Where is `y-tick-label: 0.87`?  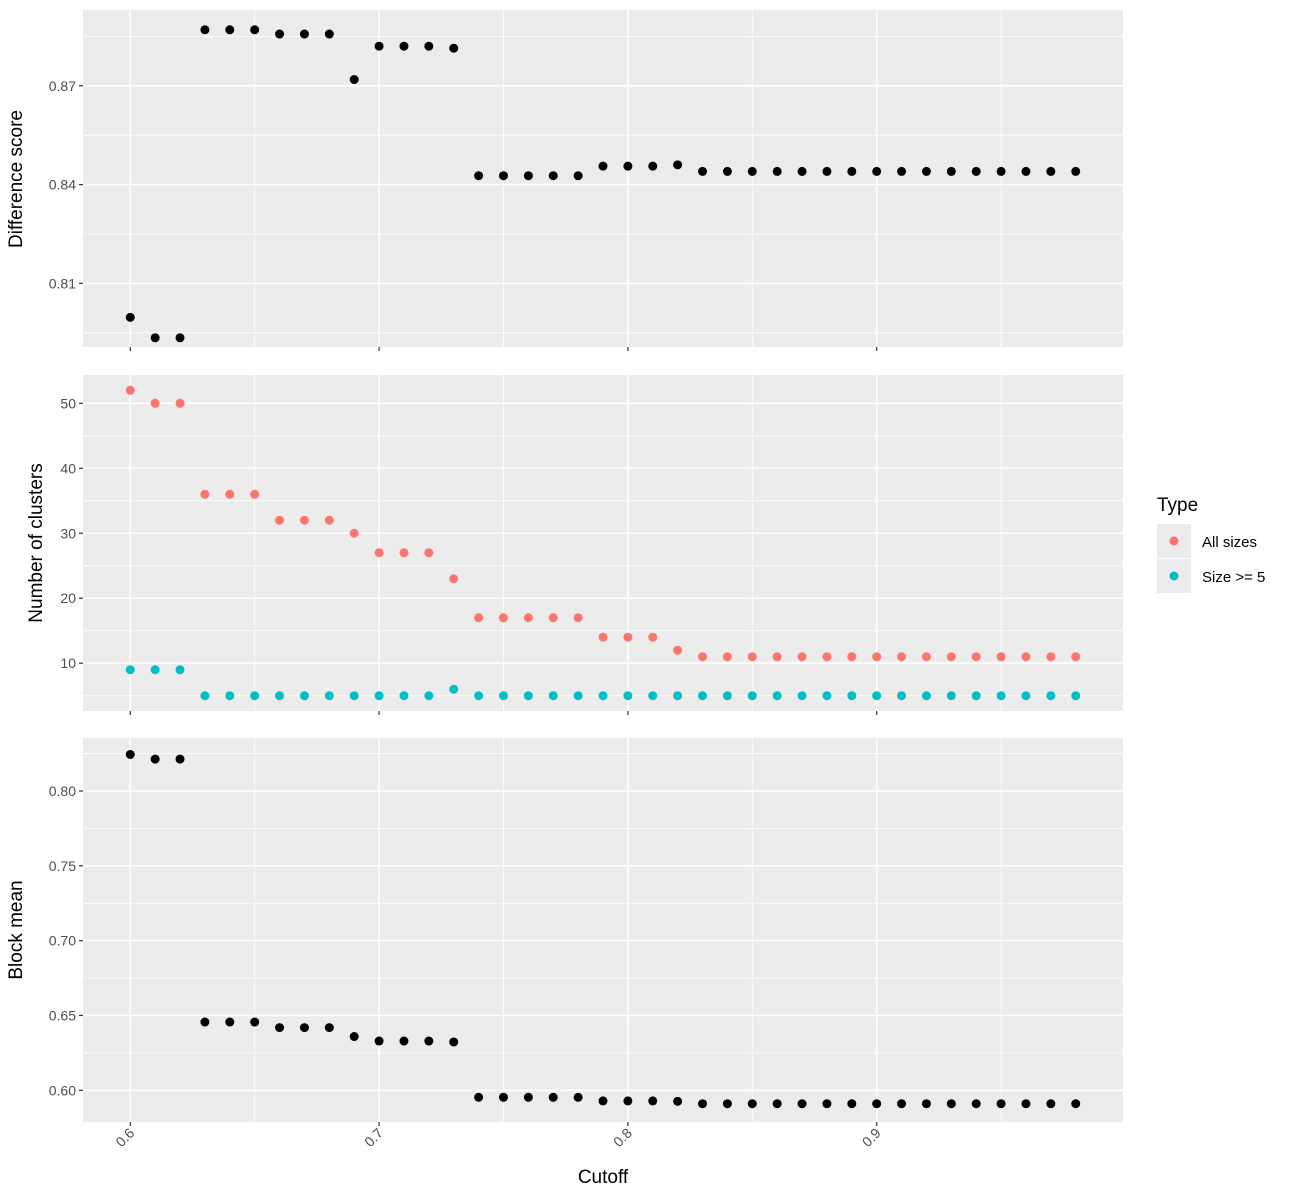 y-tick-label: 0.87 is located at coordinates (62, 86).